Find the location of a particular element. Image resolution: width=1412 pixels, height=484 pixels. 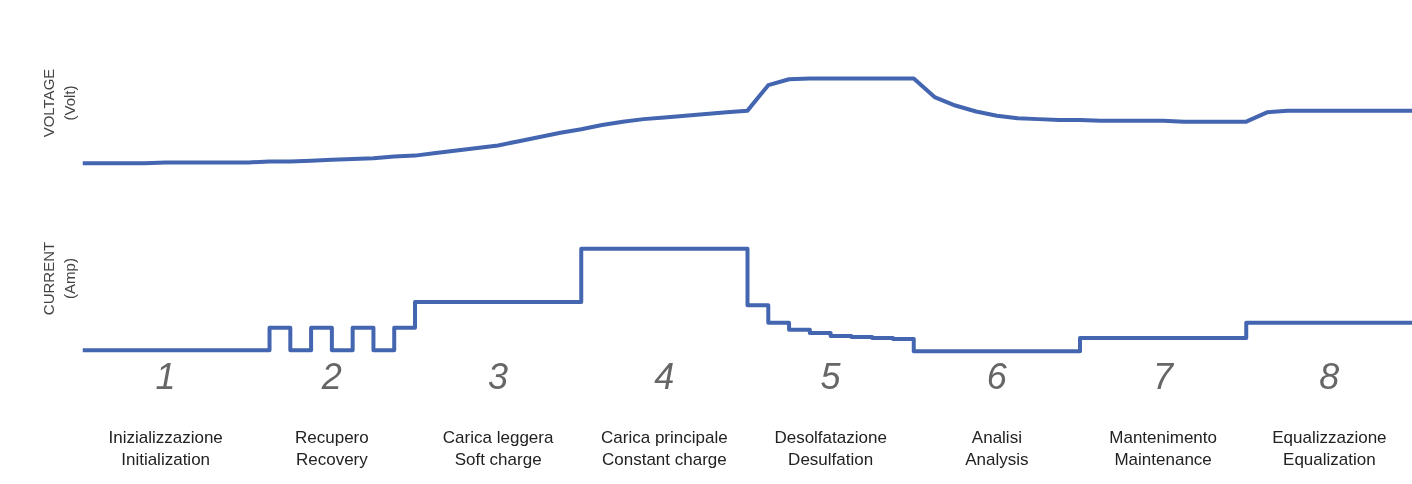

y-axis-title: CURRENT (Amp) is located at coordinates (59, 278).